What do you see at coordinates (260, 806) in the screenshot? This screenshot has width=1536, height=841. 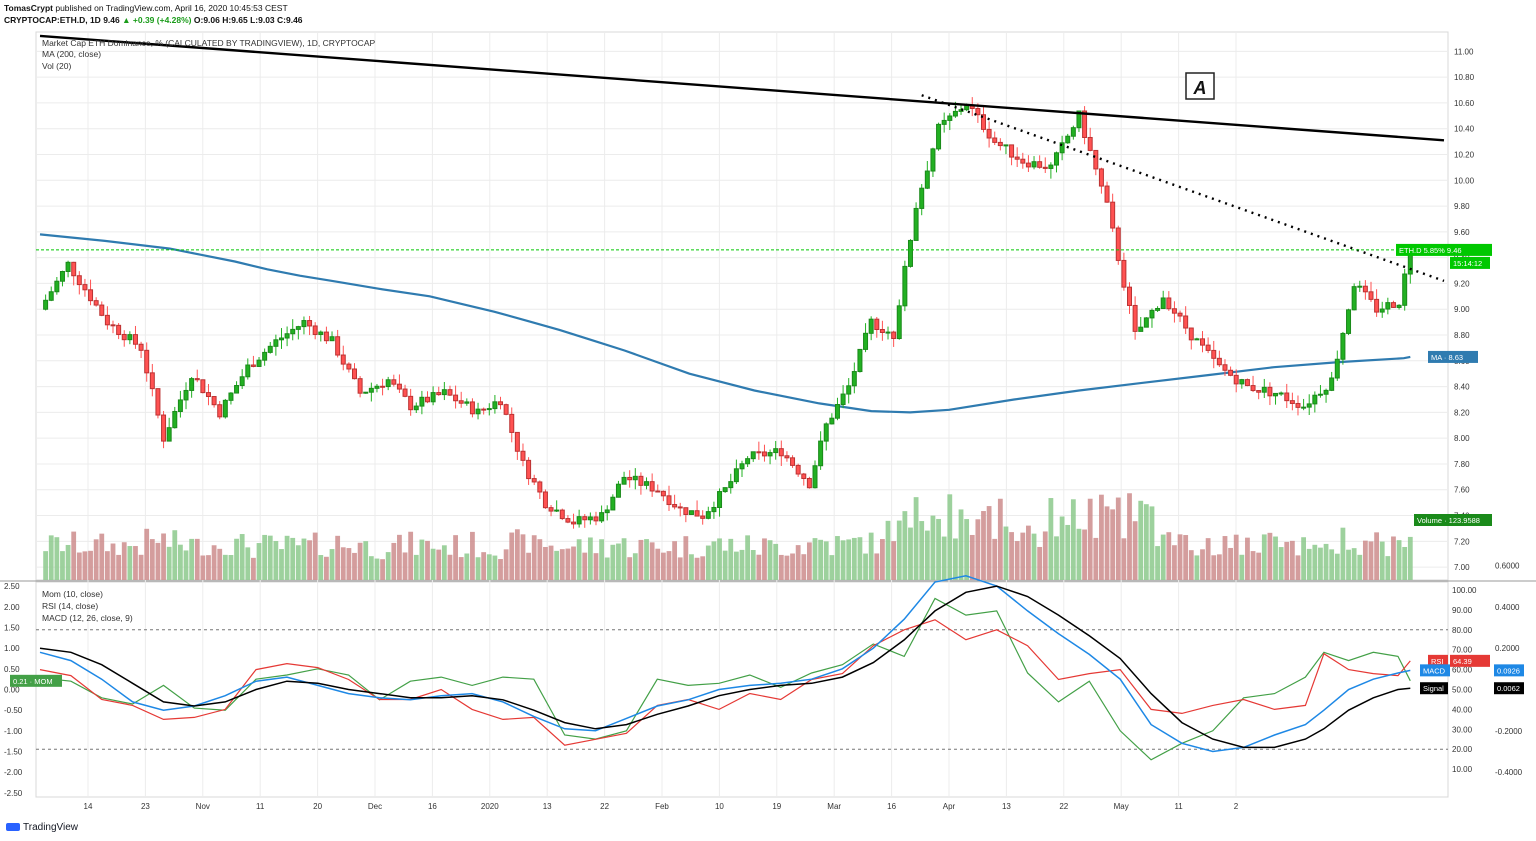 I see `time-tick: 11` at bounding box center [260, 806].